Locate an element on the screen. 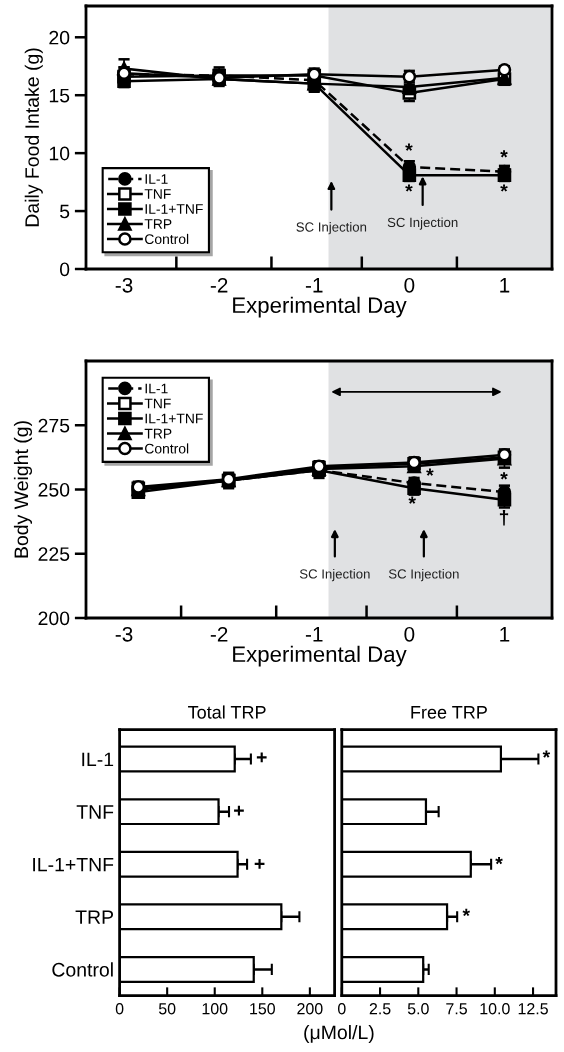 The height and width of the screenshot is (1052, 564). y-tick-label: 200 is located at coordinates (54, 618).